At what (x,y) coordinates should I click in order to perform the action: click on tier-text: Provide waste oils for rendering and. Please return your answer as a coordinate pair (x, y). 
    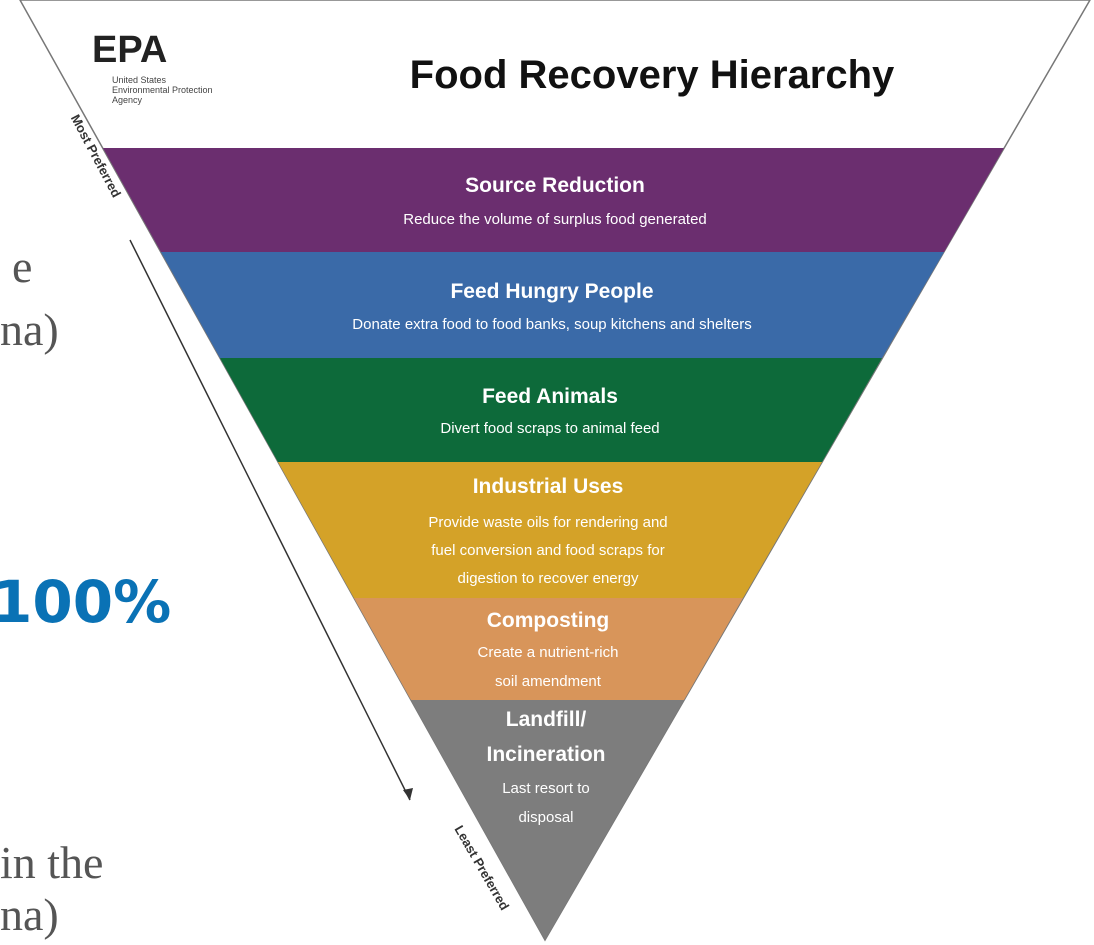
    Looking at the image, I should click on (547, 522).